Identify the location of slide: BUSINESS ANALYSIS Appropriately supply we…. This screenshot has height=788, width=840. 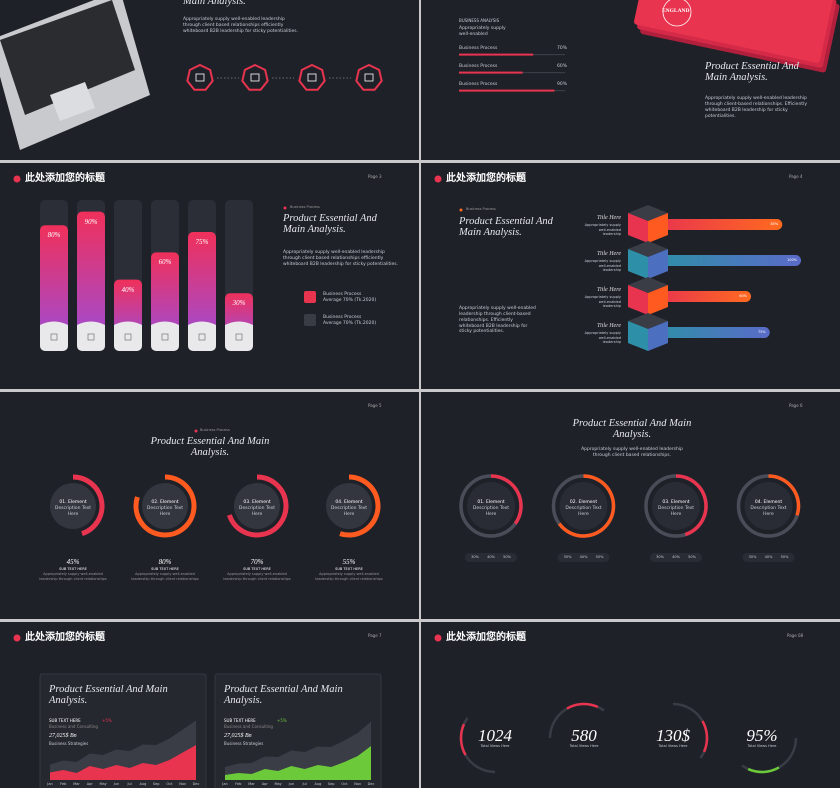
(630, 80).